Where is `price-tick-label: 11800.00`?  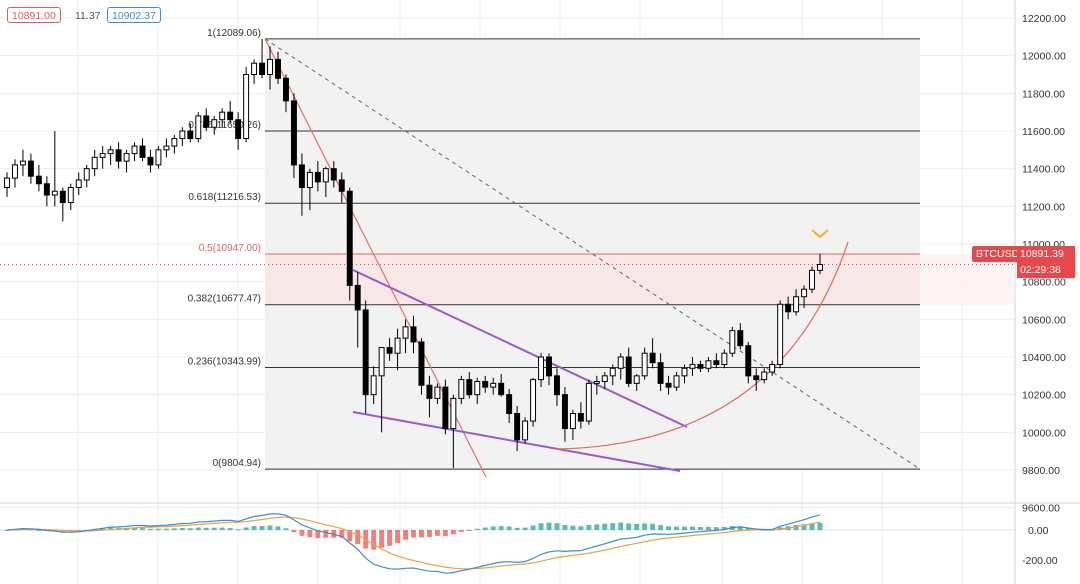 price-tick-label: 11800.00 is located at coordinates (1043, 94).